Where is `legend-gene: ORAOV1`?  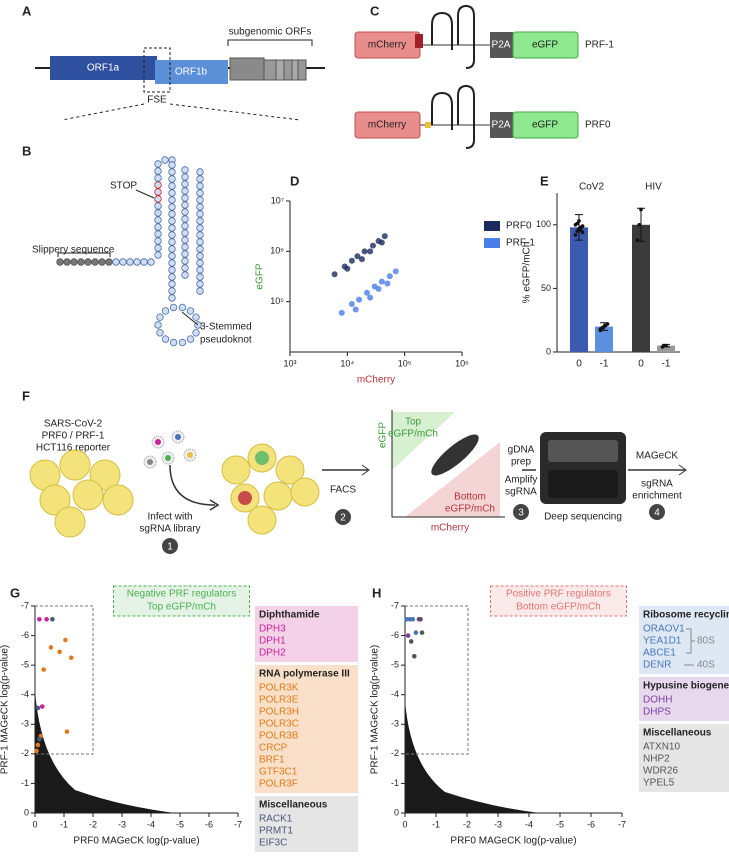
legend-gene: ORAOV1 is located at coordinates (664, 629).